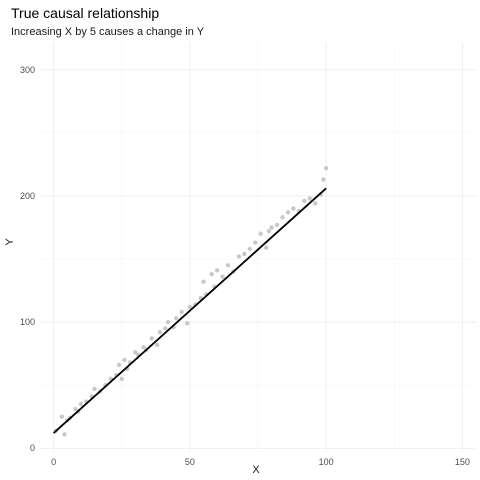  Describe the element at coordinates (85, 13) in the screenshot. I see `chart-title: True causal relationship` at that location.